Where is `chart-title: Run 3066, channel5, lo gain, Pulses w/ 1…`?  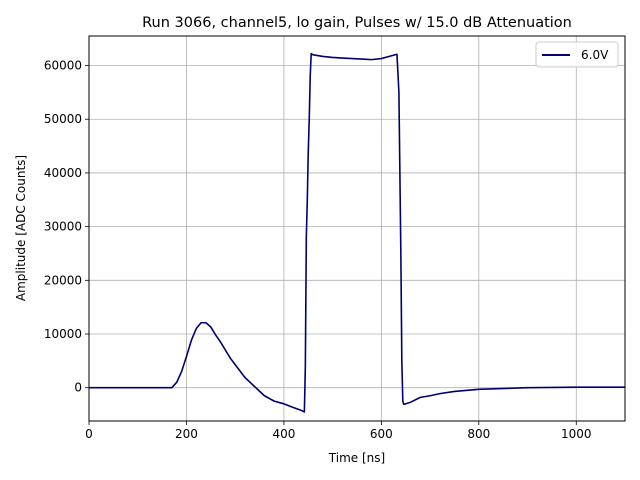 chart-title: Run 3066, channel5, lo gain, Pulses w/ 1… is located at coordinates (357, 23).